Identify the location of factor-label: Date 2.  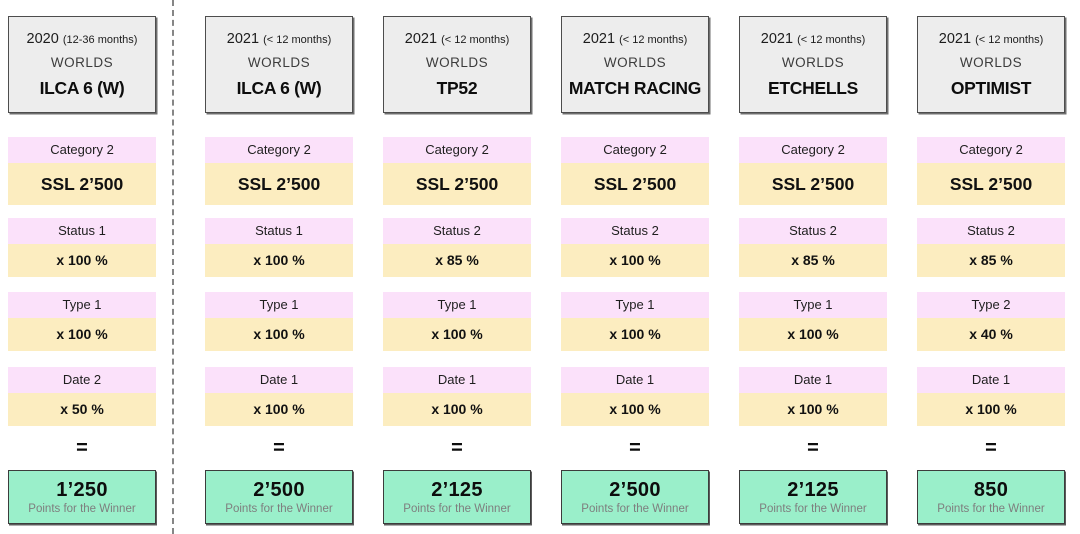
(82, 380).